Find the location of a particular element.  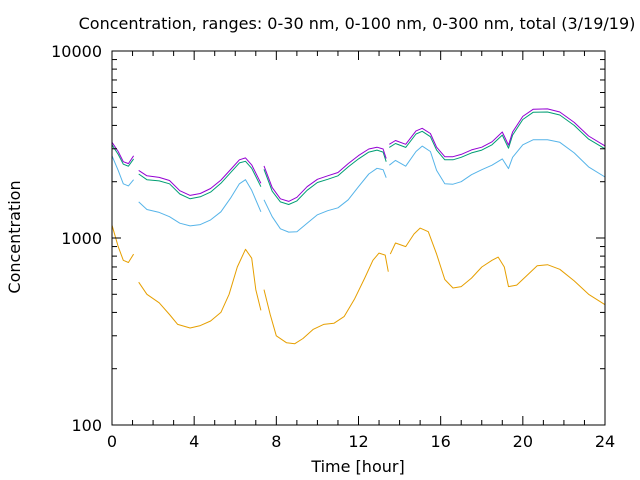

y-axis-label: Concentration is located at coordinates (14, 236).